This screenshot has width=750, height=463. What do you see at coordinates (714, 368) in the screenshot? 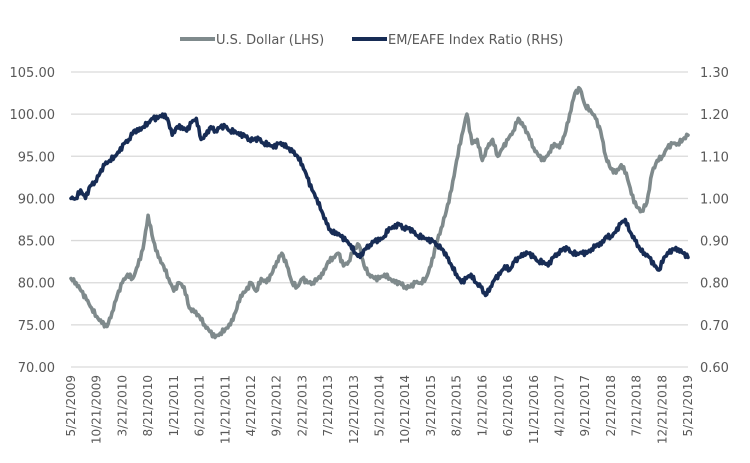
I see `y-right-tick-label: 0.60` at bounding box center [714, 368].